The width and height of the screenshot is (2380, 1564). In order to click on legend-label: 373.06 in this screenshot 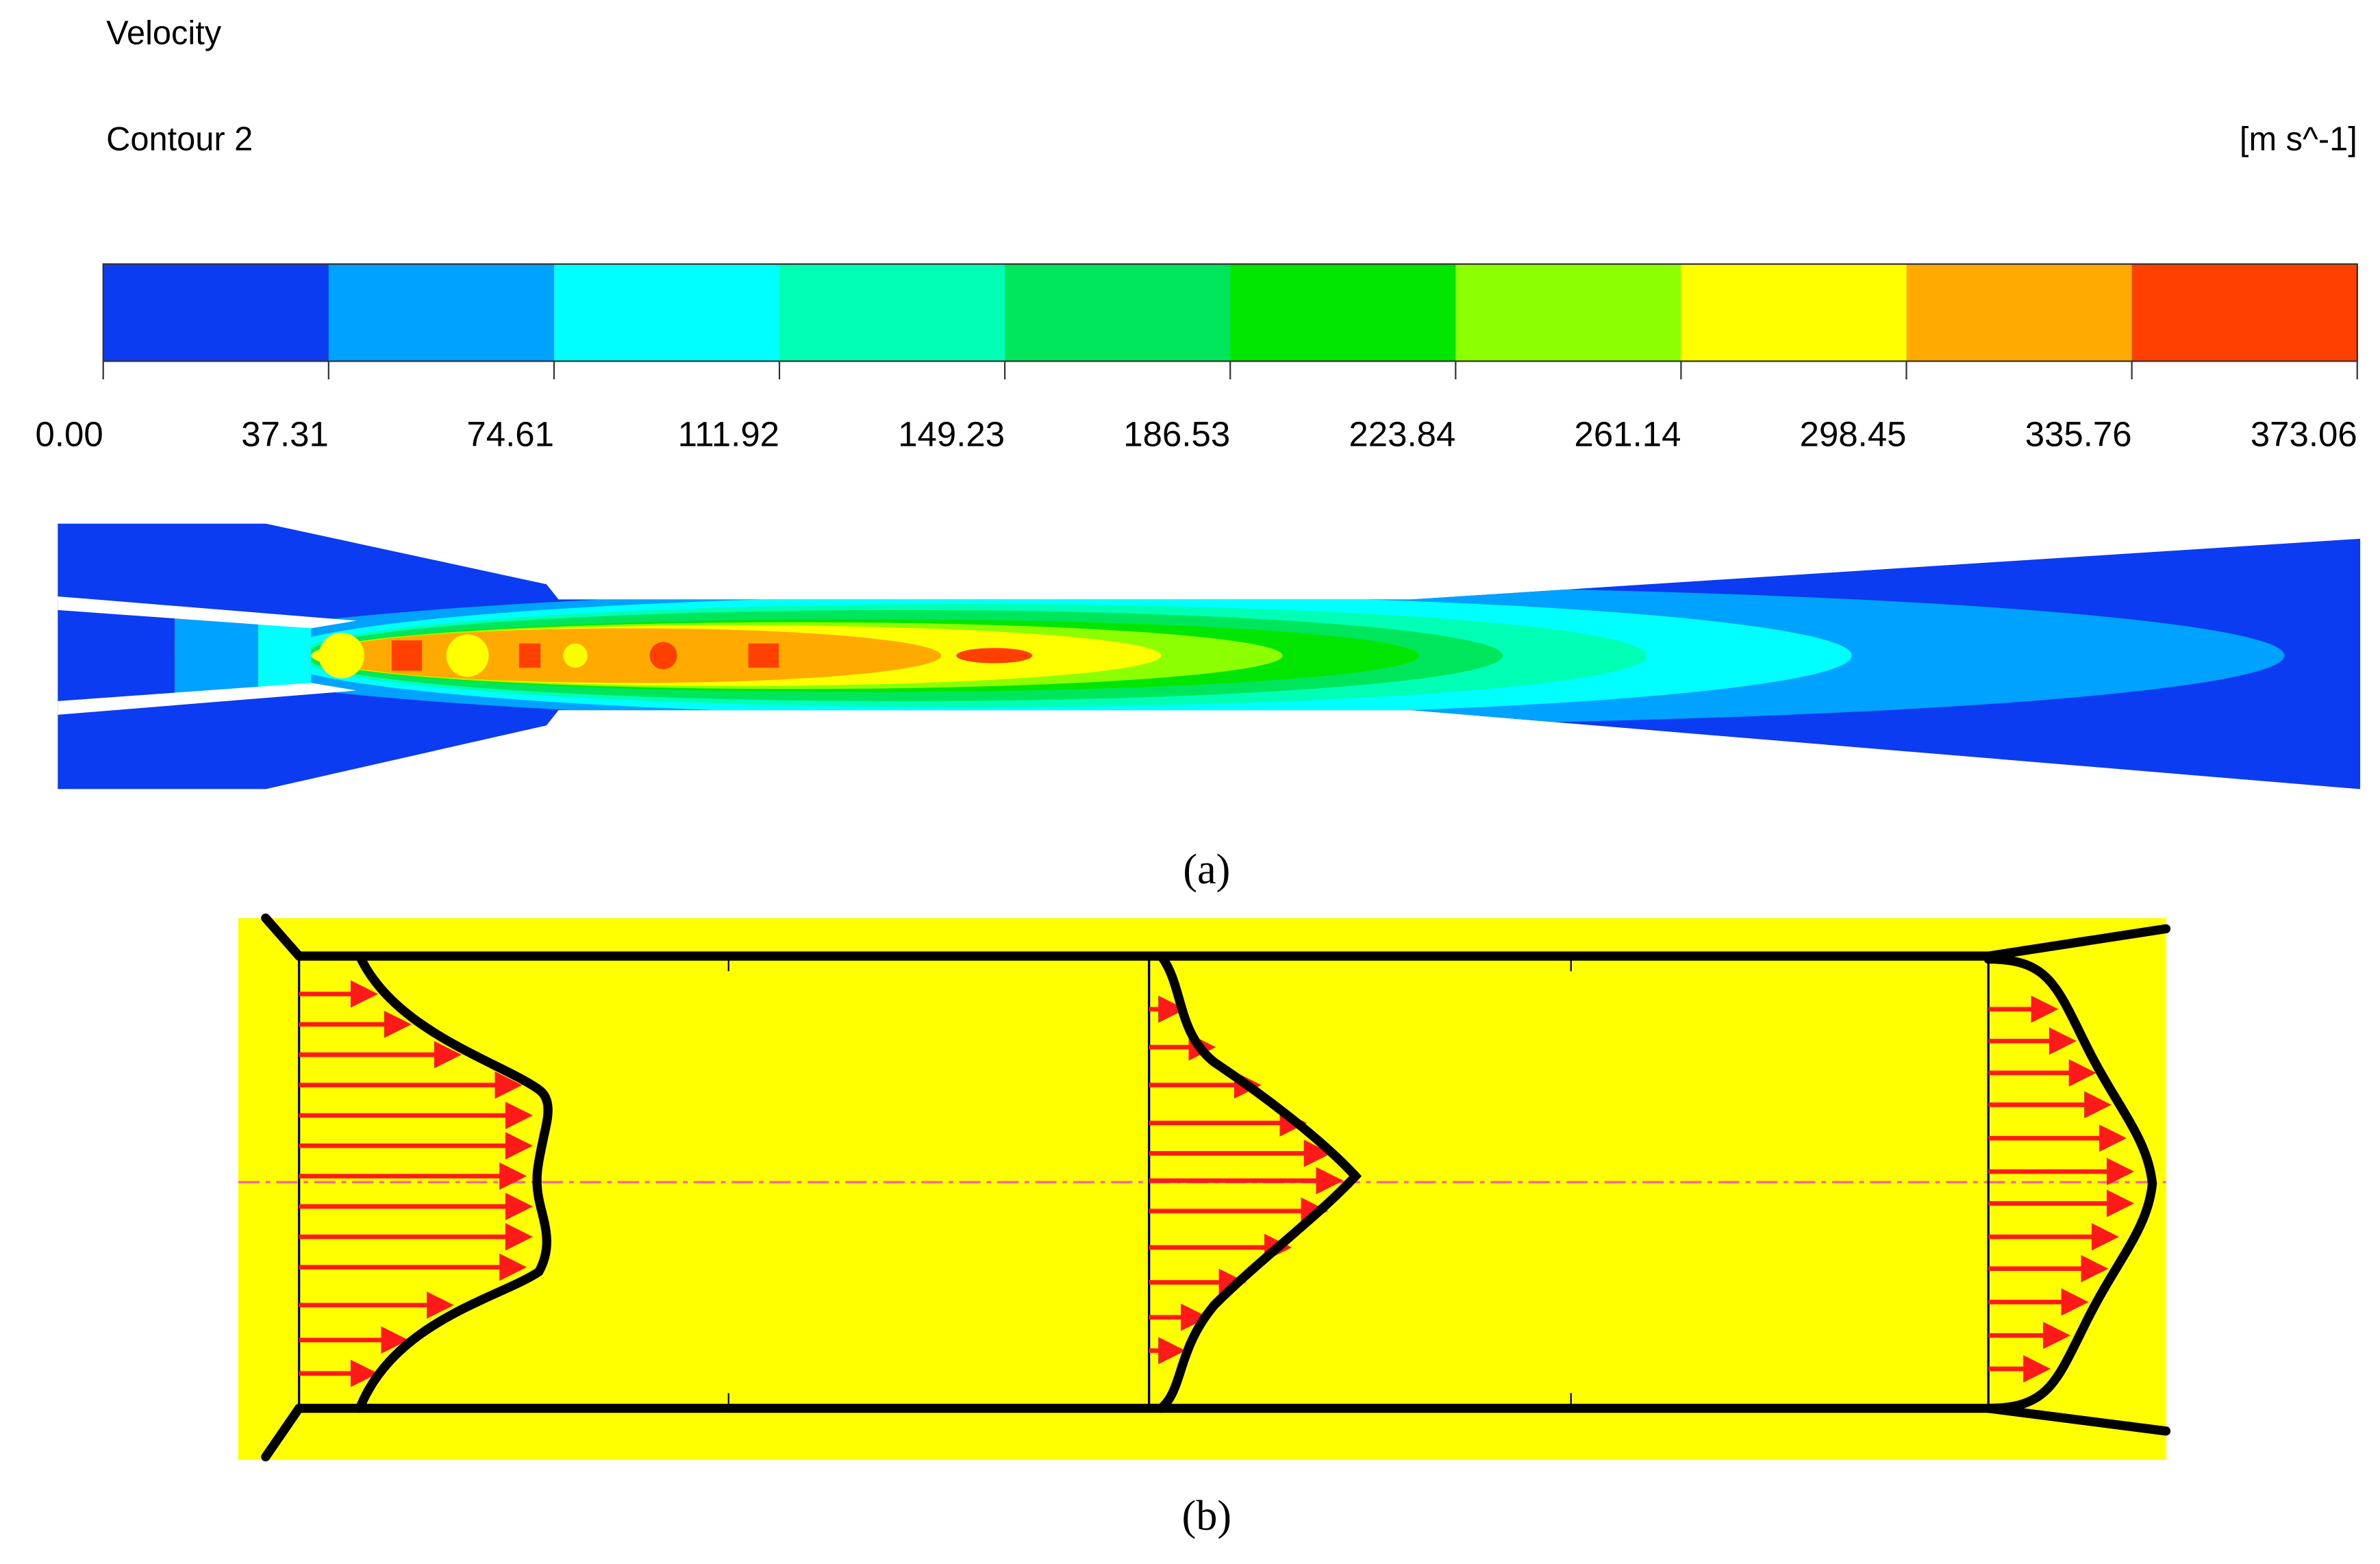, I will do `click(2304, 434)`.